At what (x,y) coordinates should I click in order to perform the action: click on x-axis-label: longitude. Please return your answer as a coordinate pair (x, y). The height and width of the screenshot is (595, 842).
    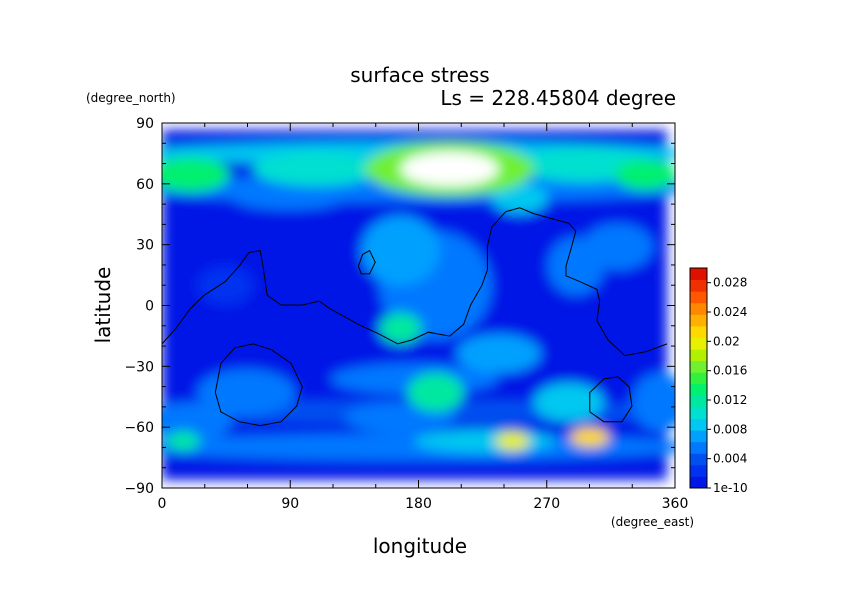
    Looking at the image, I should click on (420, 546).